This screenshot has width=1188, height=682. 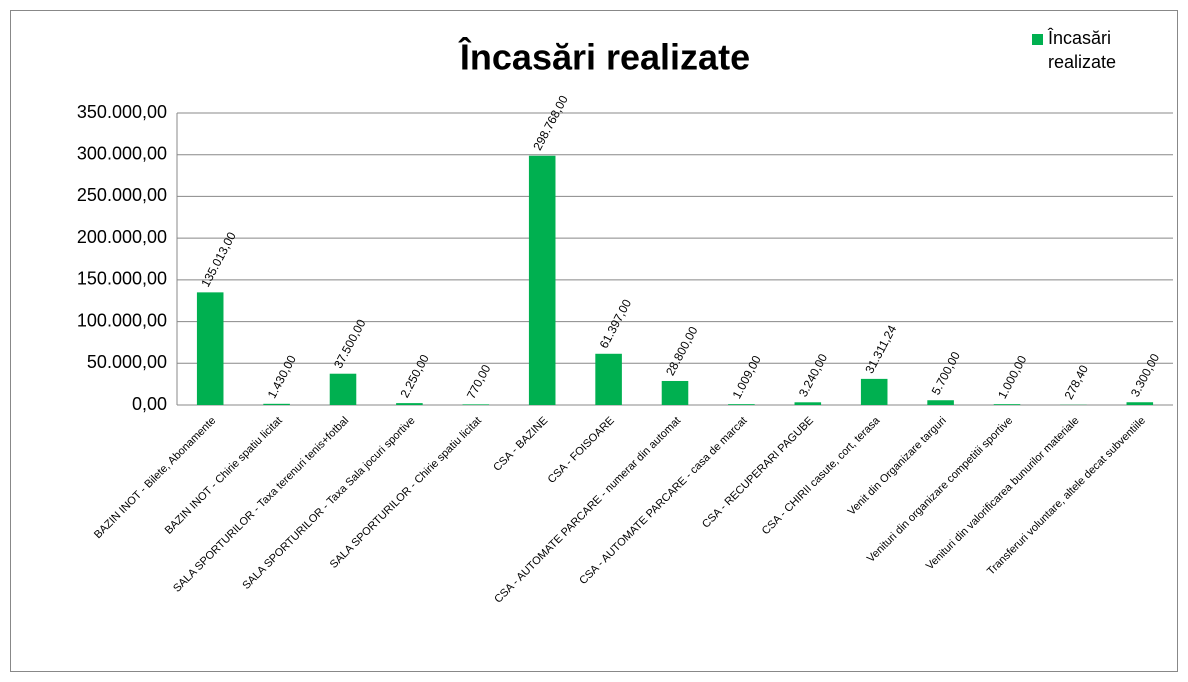 What do you see at coordinates (1082, 50) in the screenshot?
I see `legend-label: Încasări realizate` at bounding box center [1082, 50].